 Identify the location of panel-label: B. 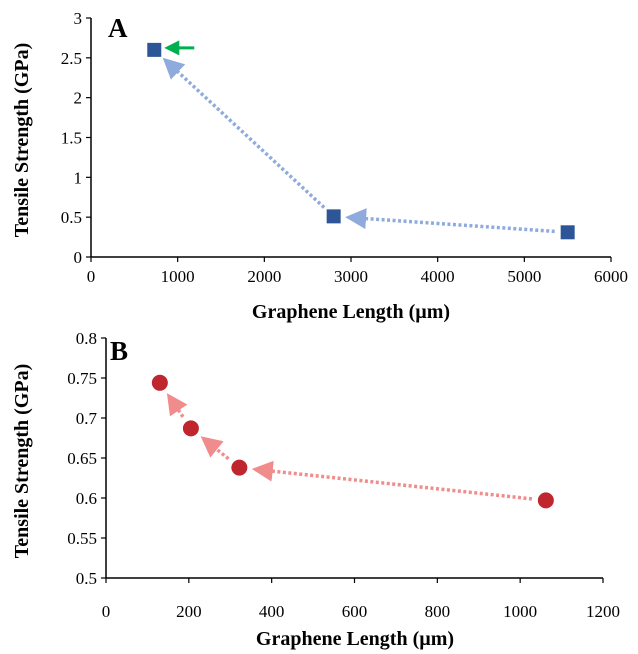
(119, 351).